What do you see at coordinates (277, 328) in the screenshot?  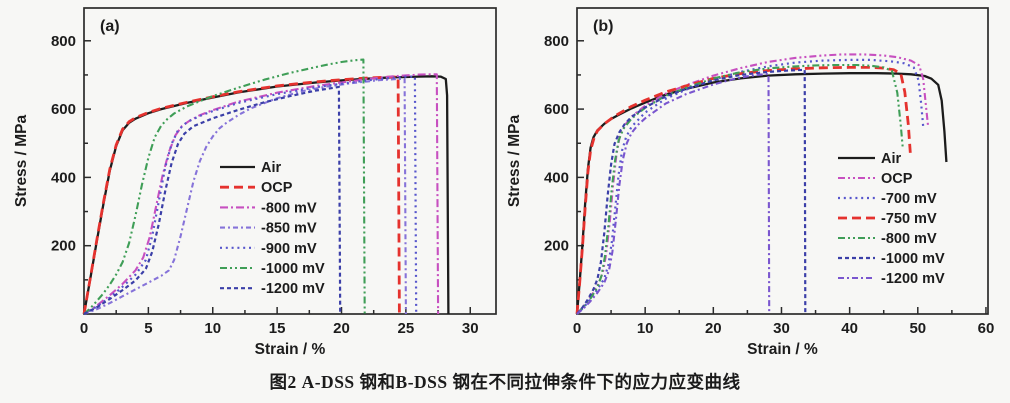 I see `x-tick-label: 15` at bounding box center [277, 328].